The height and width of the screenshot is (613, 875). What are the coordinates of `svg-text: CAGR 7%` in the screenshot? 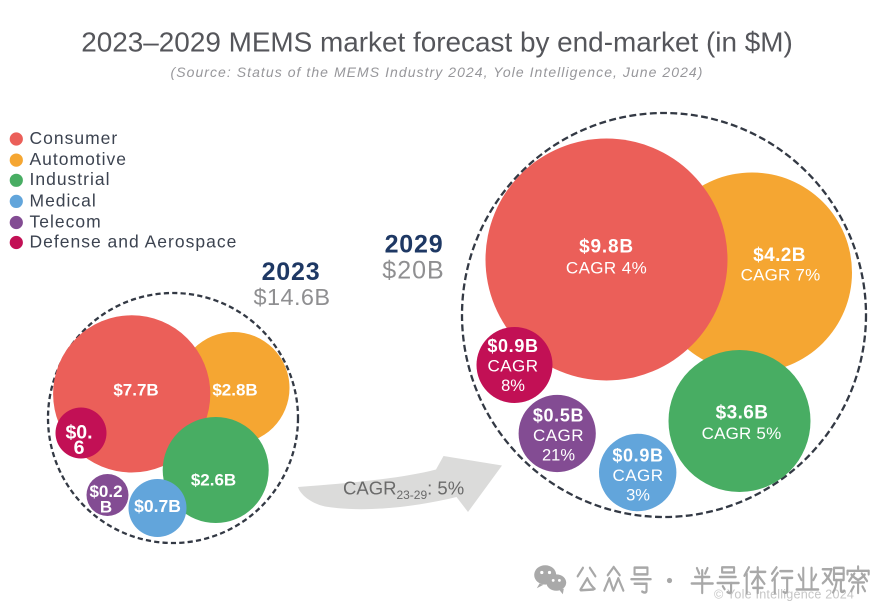 It's located at (781, 275).